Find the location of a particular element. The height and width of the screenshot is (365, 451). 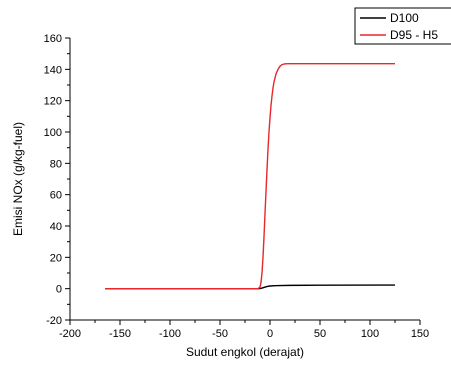

y-tick-label: 100 is located at coordinates (53, 133).